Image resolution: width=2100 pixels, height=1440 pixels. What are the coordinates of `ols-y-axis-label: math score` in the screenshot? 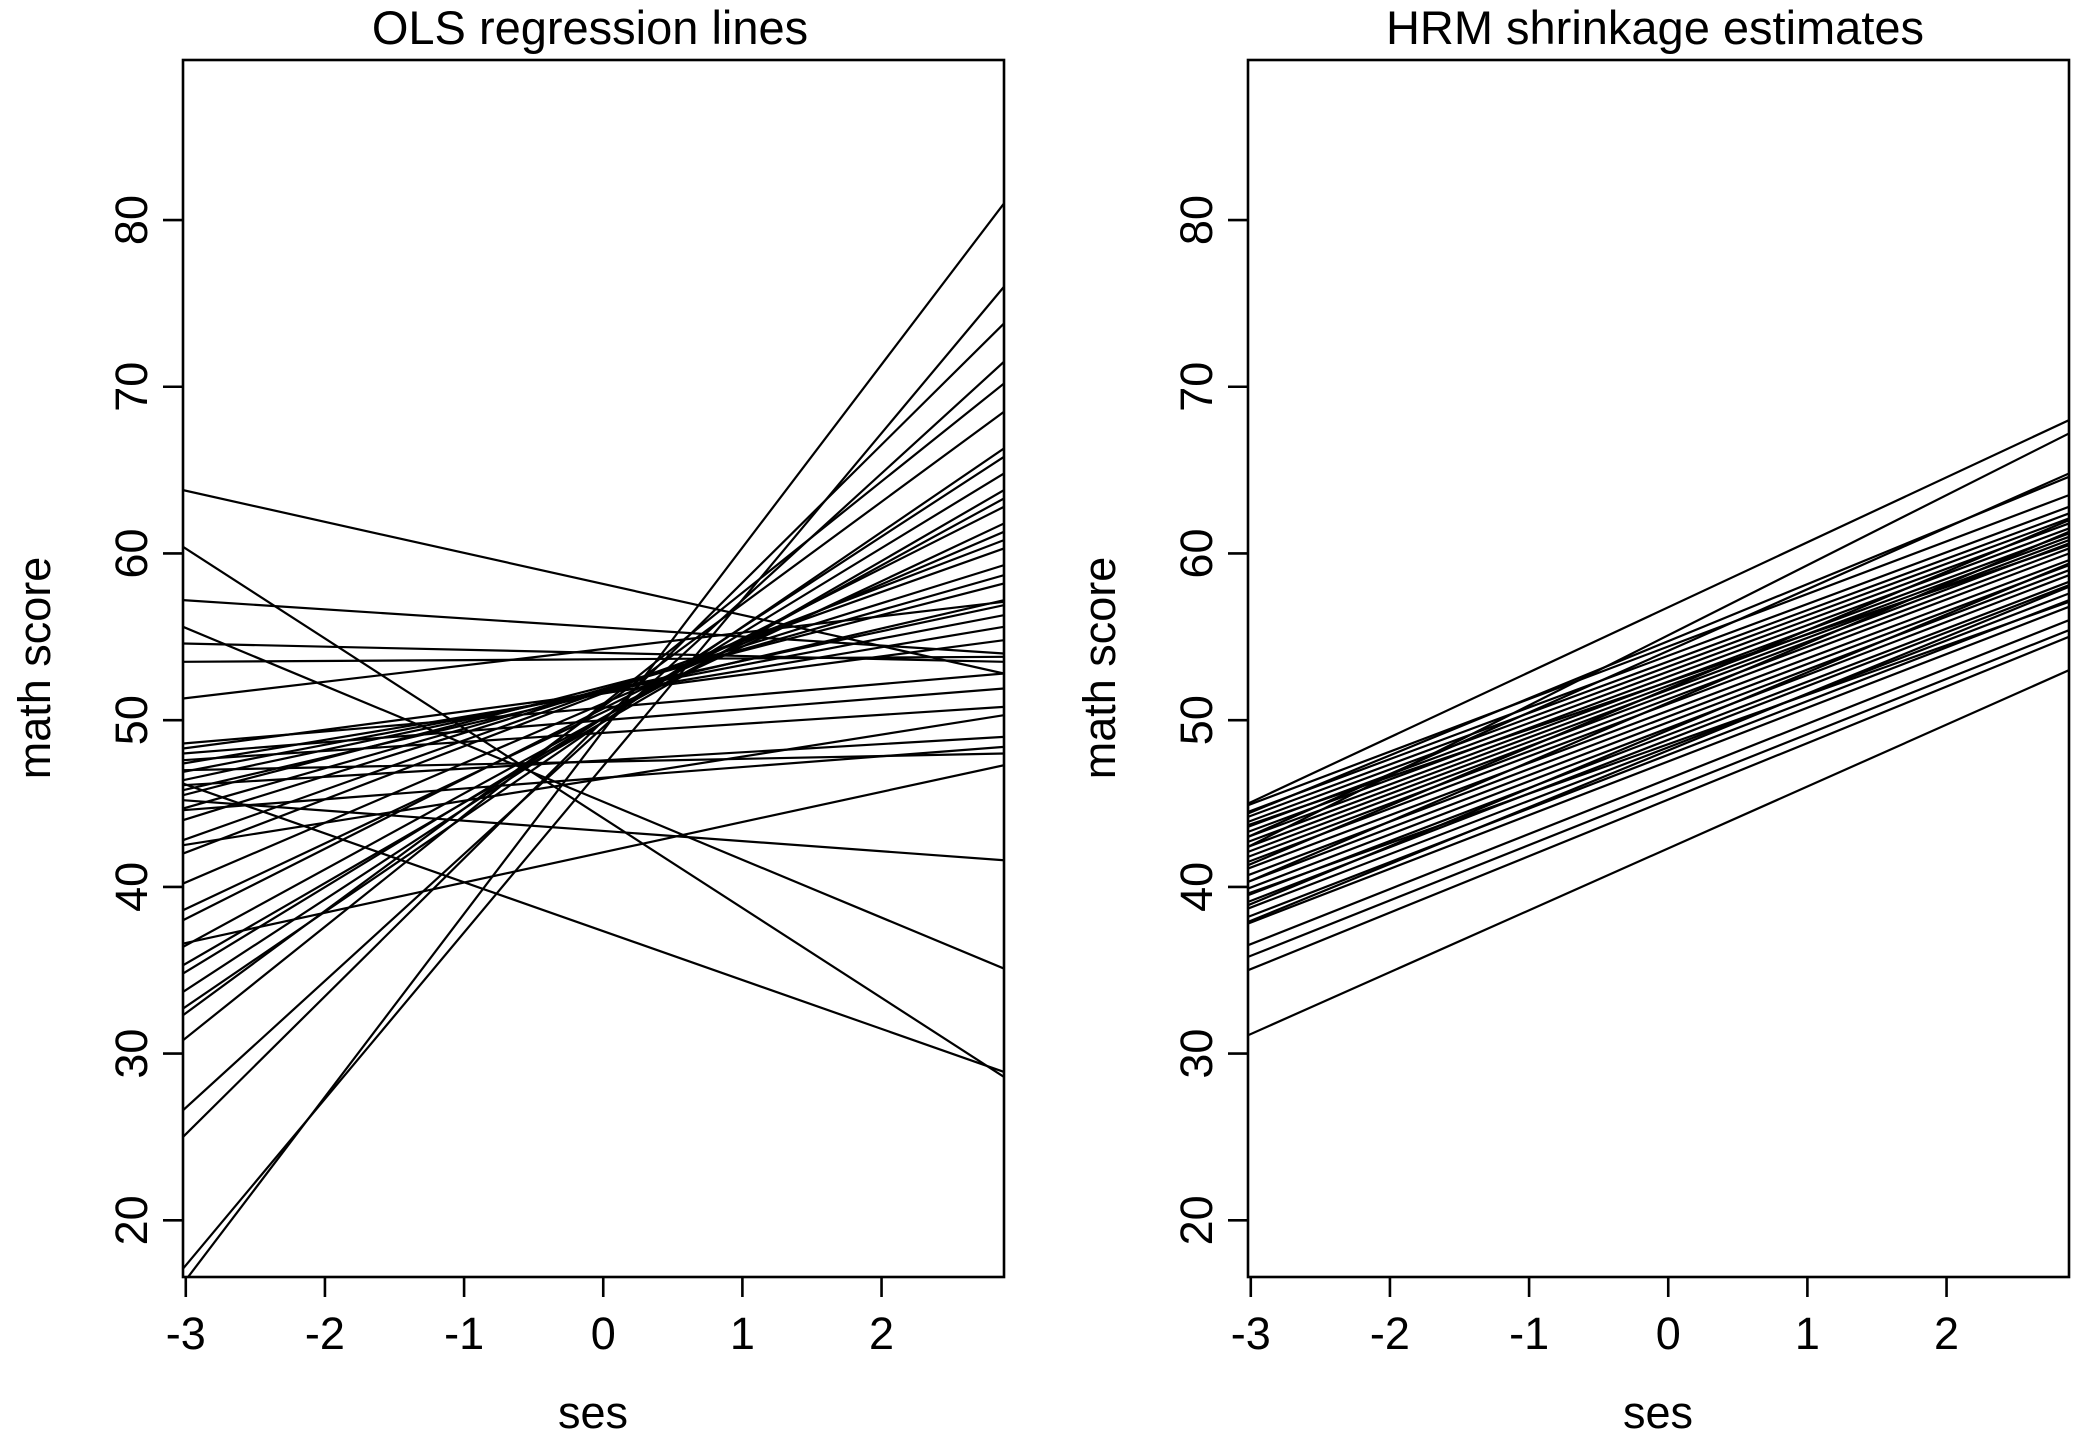 It's located at (34, 668).